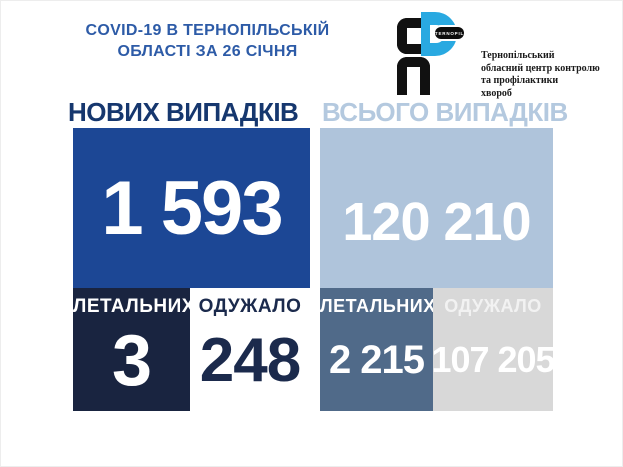 This screenshot has height=467, width=623. What do you see at coordinates (518, 55) in the screenshot?
I see `org-name-line1: Тернопільський` at bounding box center [518, 55].